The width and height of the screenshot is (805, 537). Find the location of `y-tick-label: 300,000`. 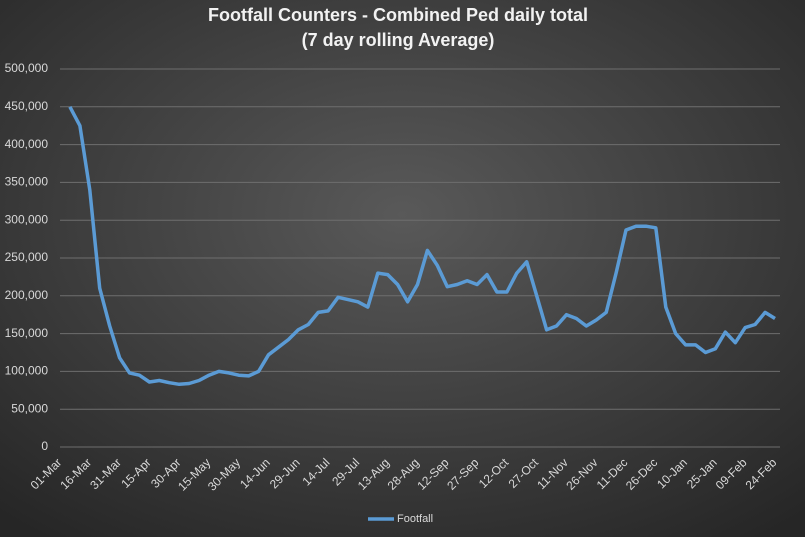

y-tick-label: 300,000 is located at coordinates (27, 219).